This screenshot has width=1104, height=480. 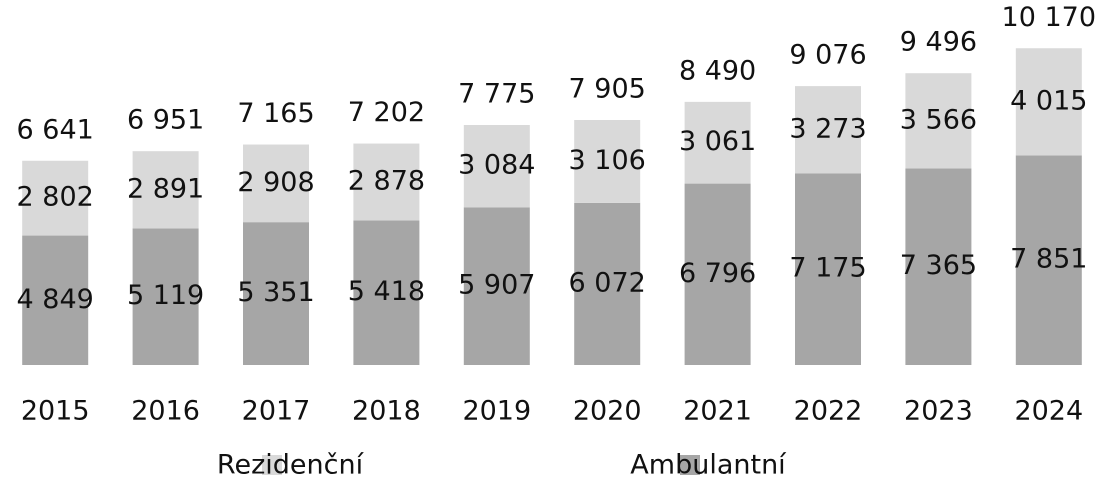 I want to click on x-tick-label: 2022, so click(x=828, y=411).